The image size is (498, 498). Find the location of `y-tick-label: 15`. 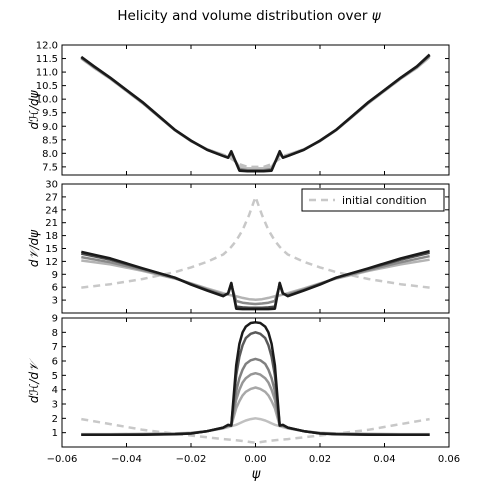

y-tick-label: 15 is located at coordinates (51, 249).